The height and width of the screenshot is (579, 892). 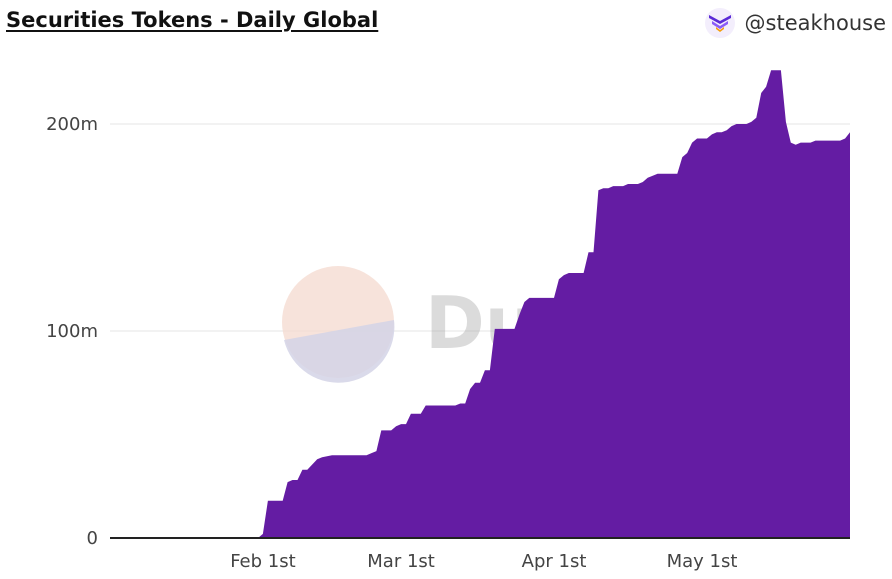 I want to click on brand-handle: @steakhouse, so click(x=795, y=23).